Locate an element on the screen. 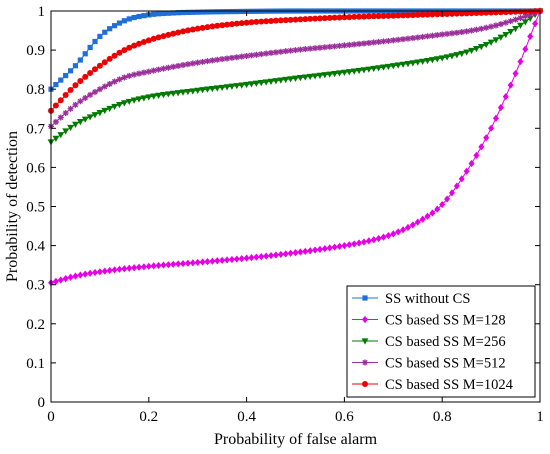  y-tick-label: 0 is located at coordinates (42, 403).